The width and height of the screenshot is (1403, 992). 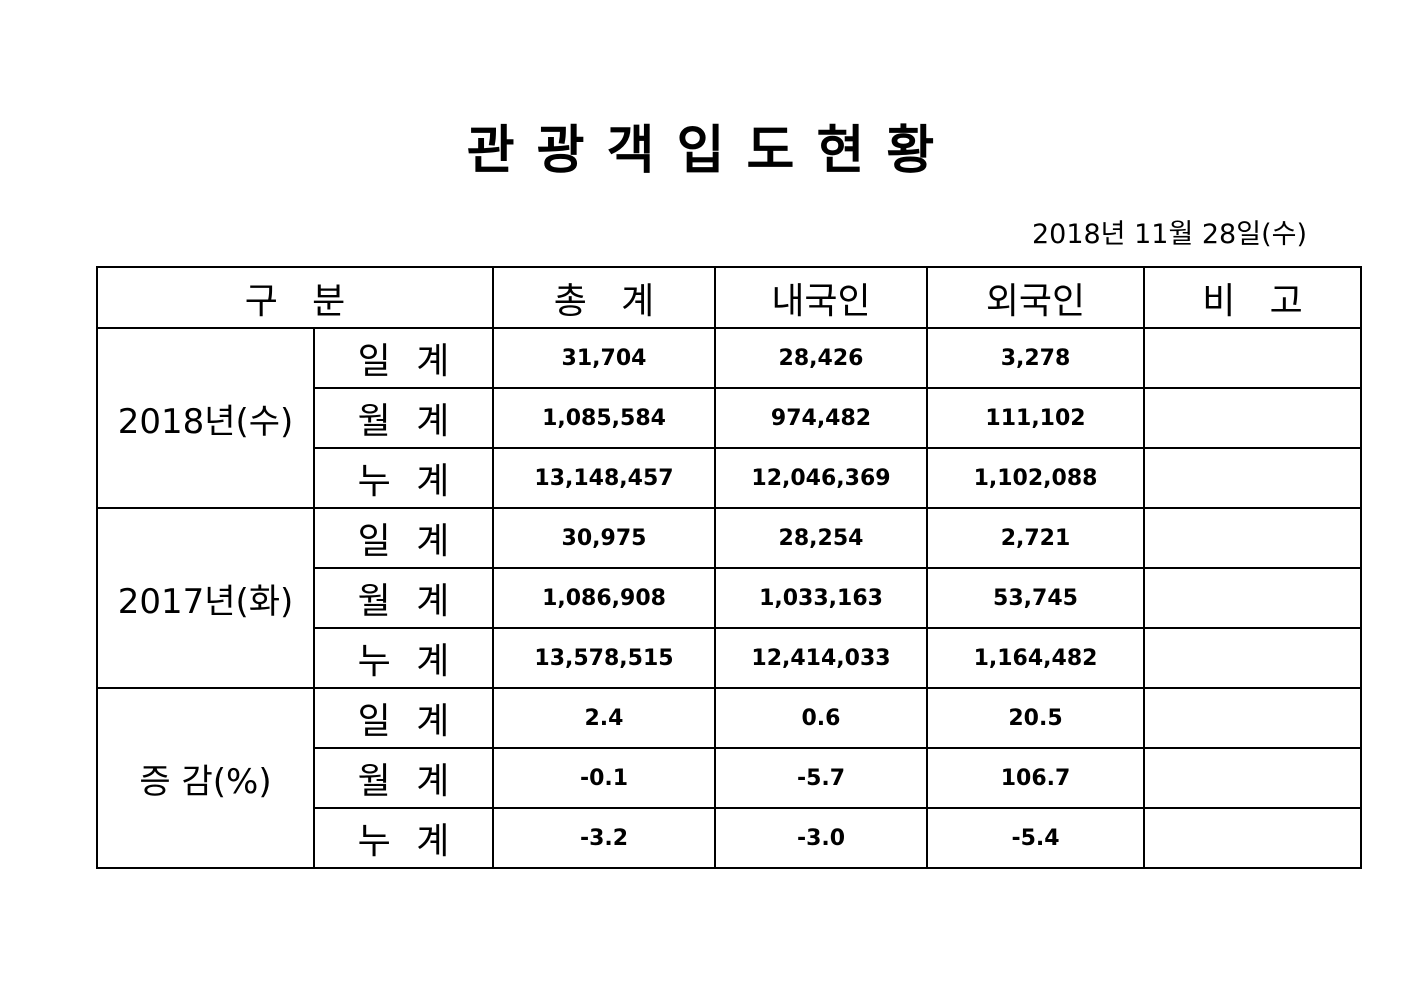 I want to click on value-cell: 30,975, so click(x=604, y=538).